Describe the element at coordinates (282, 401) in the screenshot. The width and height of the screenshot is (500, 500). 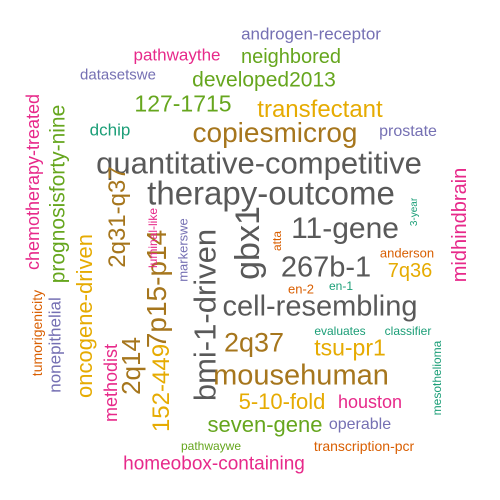
I see `word-5-10-fold: 5-10-fold` at that location.